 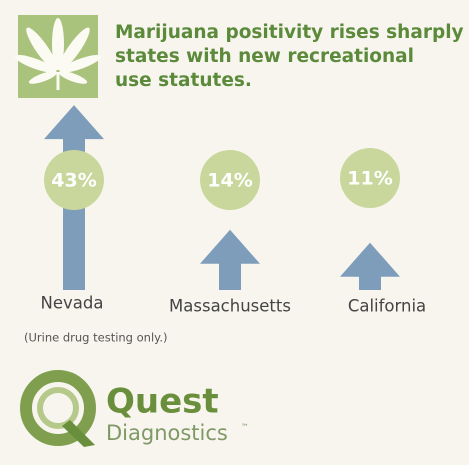 I want to click on note: (Urine drug testing only.), so click(x=95, y=338).